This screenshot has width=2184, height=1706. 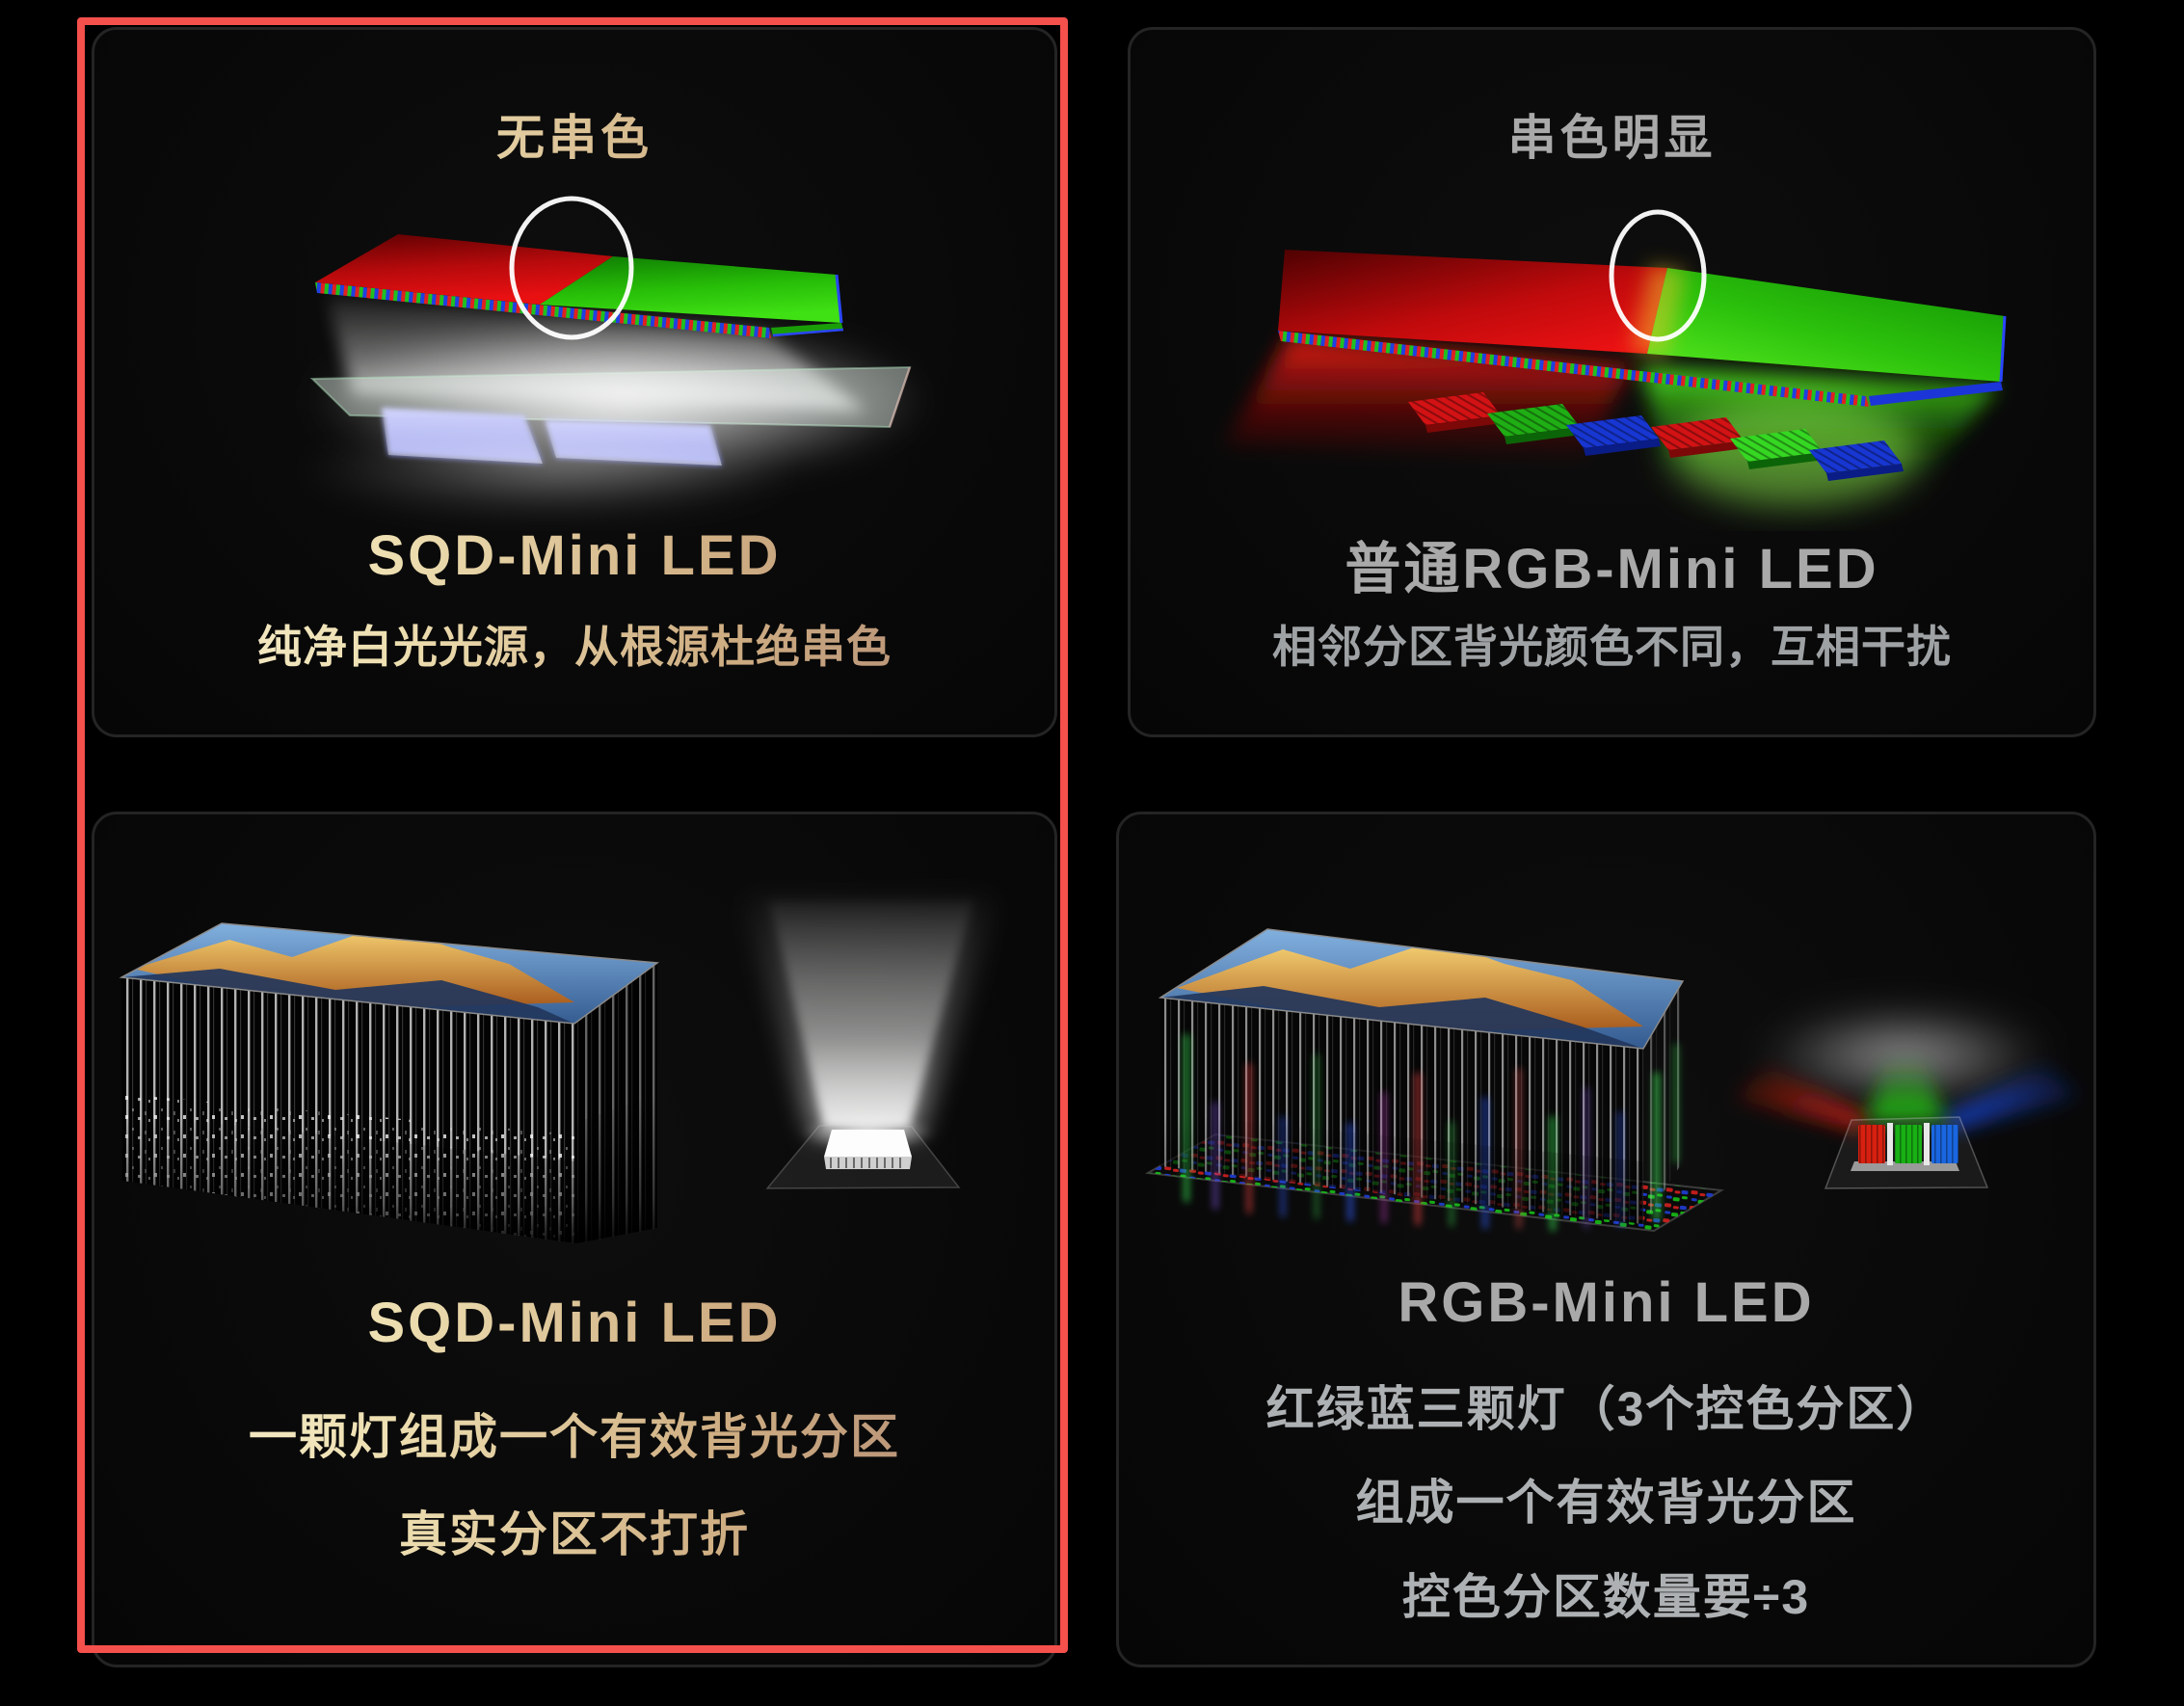 I want to click on blue-beam, so click(x=2009, y=1097).